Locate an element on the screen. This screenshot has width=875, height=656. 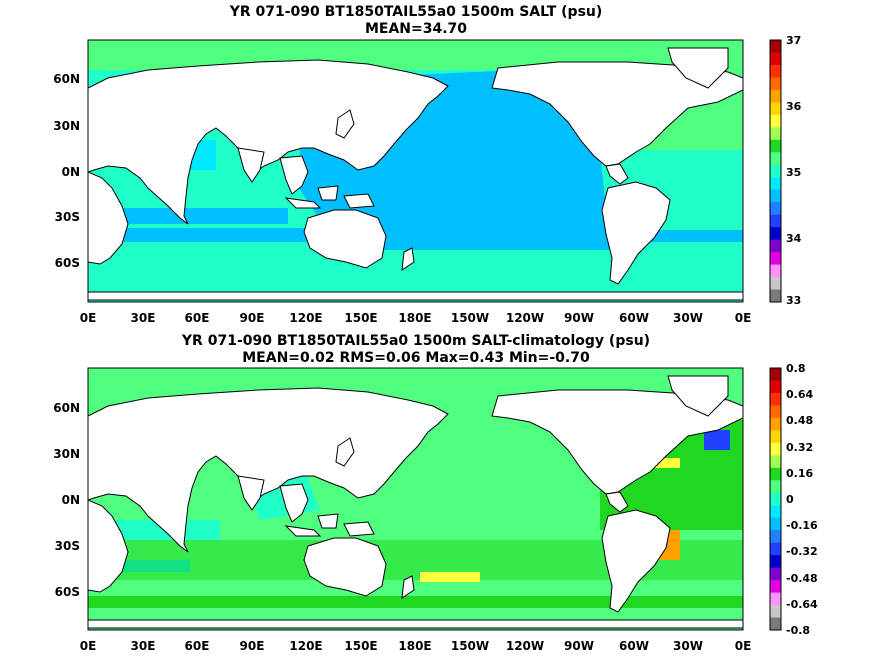
top-colorbar is located at coordinates (775, 171).